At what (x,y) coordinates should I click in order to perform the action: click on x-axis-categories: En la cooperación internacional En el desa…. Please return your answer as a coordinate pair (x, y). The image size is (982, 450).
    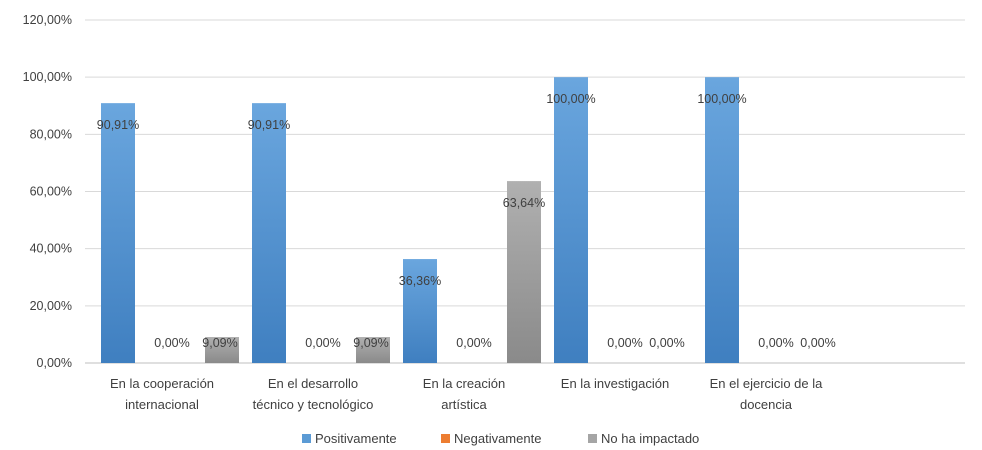
    Looking at the image, I should click on (466, 394).